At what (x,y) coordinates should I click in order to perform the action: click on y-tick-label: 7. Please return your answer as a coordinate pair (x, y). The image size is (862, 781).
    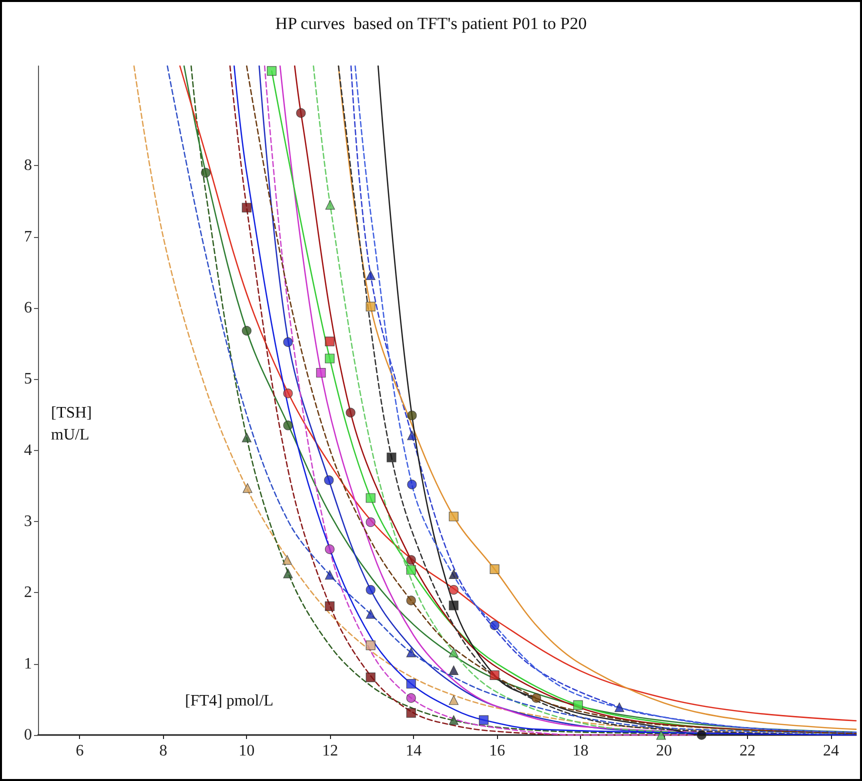
    Looking at the image, I should click on (28, 237).